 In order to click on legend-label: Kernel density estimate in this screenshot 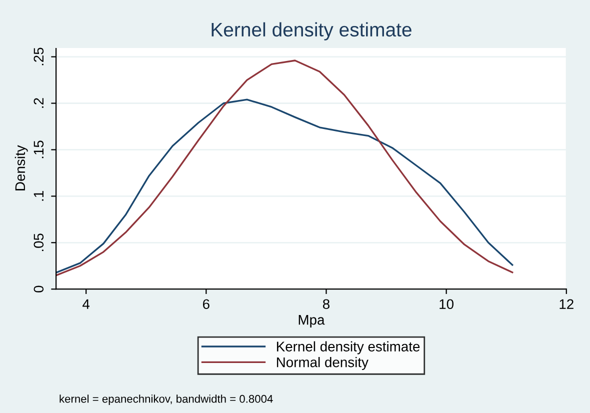, I will do `click(348, 347)`.